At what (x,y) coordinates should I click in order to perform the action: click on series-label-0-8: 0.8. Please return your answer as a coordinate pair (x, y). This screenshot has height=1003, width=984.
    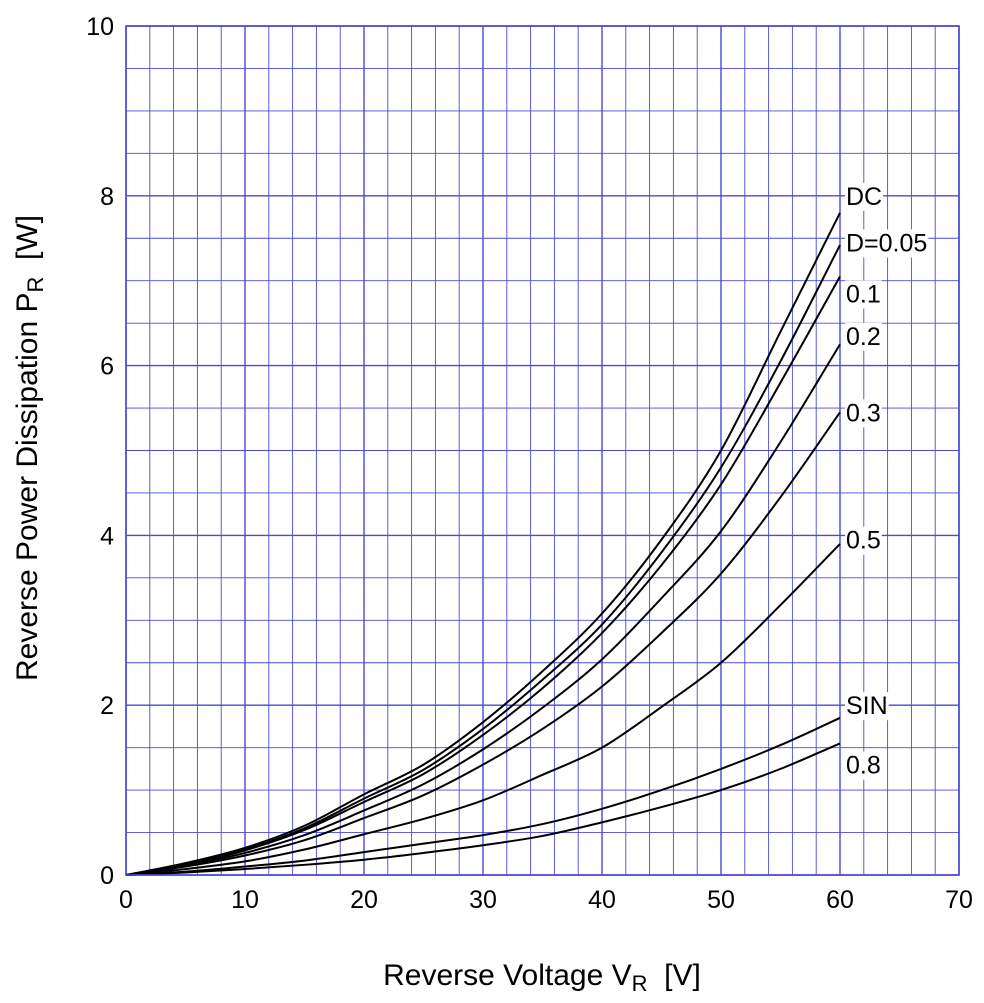
    Looking at the image, I should click on (863, 766).